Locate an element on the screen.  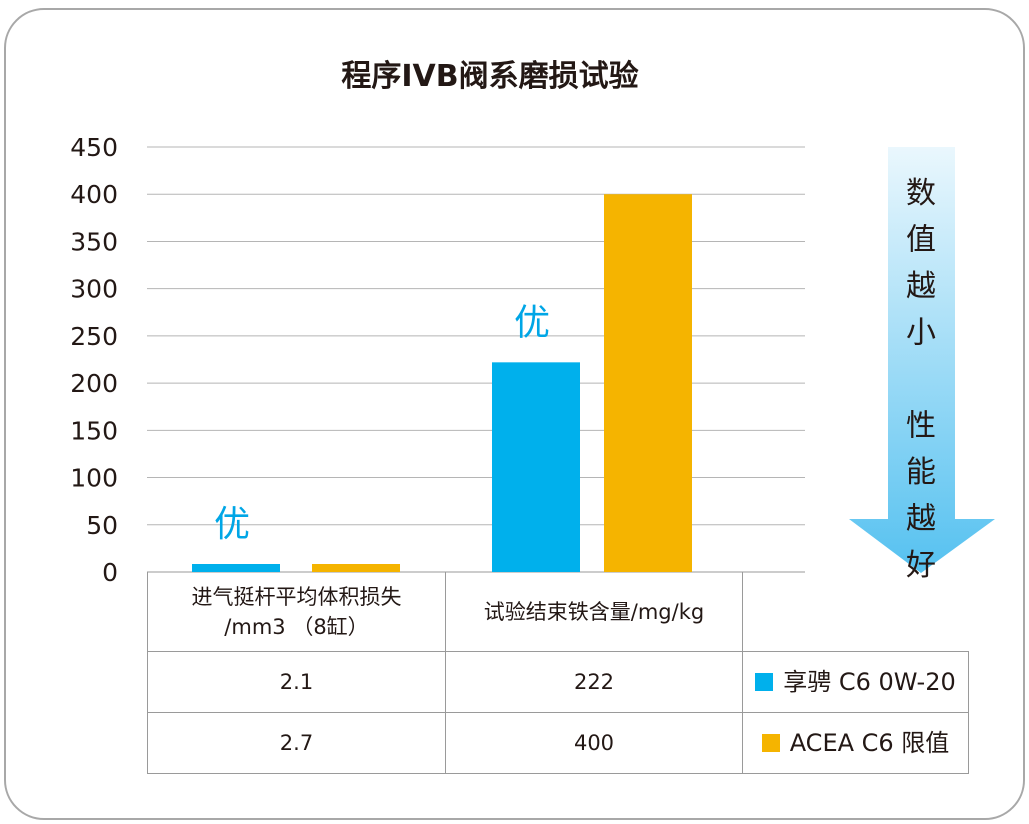
y-tick-label: 100 is located at coordinates (94, 478).